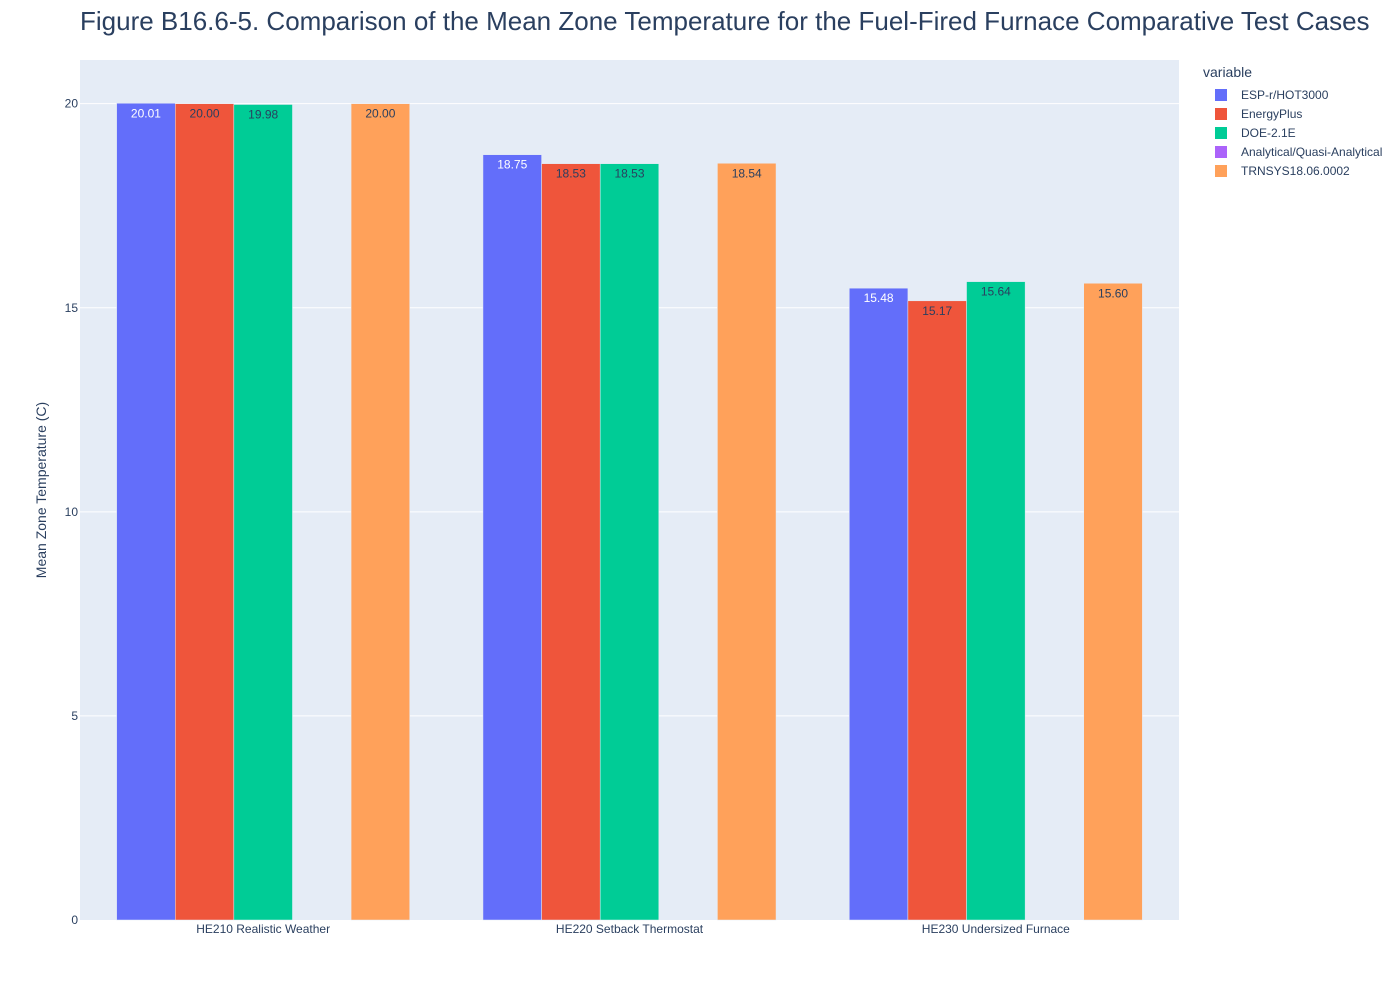  What do you see at coordinates (146, 113) in the screenshot?
I see `data-label: 20.01` at bounding box center [146, 113].